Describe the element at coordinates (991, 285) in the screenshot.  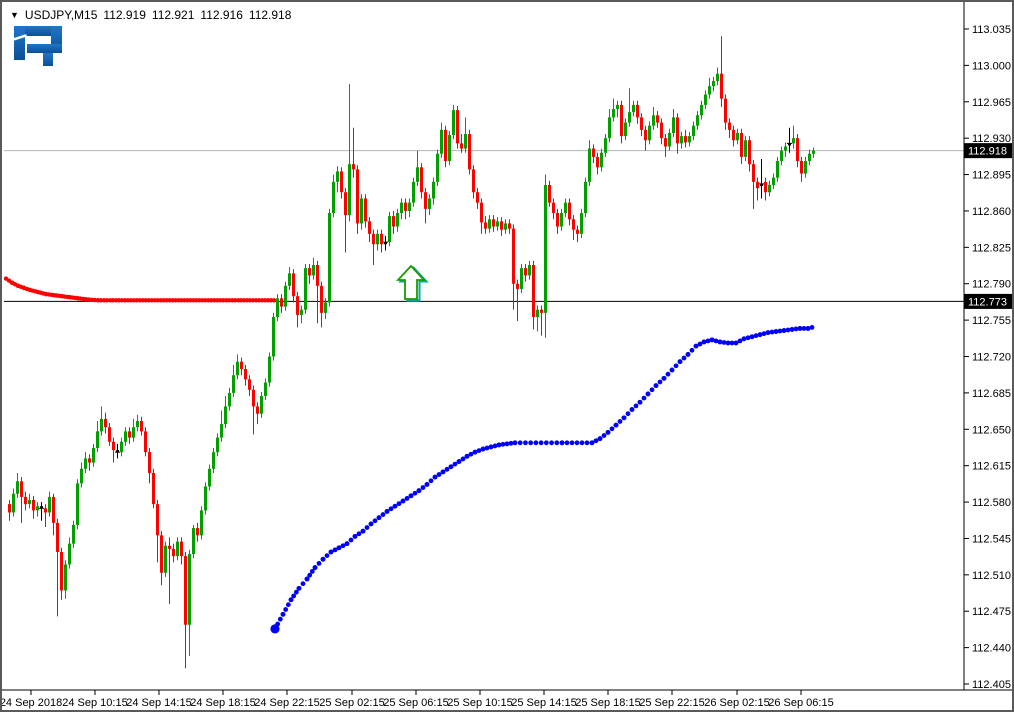
I see `price-axis-label: 112.790` at that location.